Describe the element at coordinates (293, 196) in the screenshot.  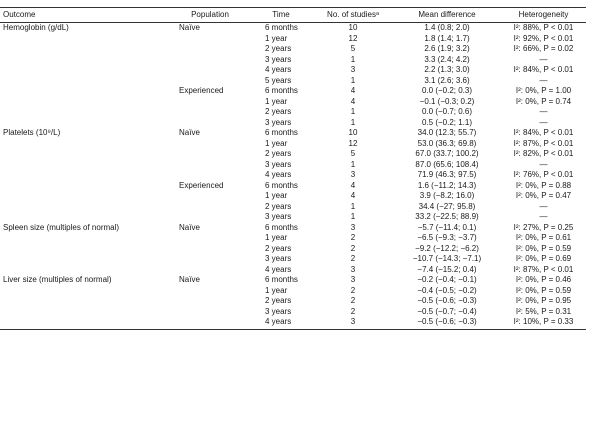
I see `table-row: 1 year 4 3.9 (−8.2; 16.0) I²: 0%, P = 0.47` at that location.